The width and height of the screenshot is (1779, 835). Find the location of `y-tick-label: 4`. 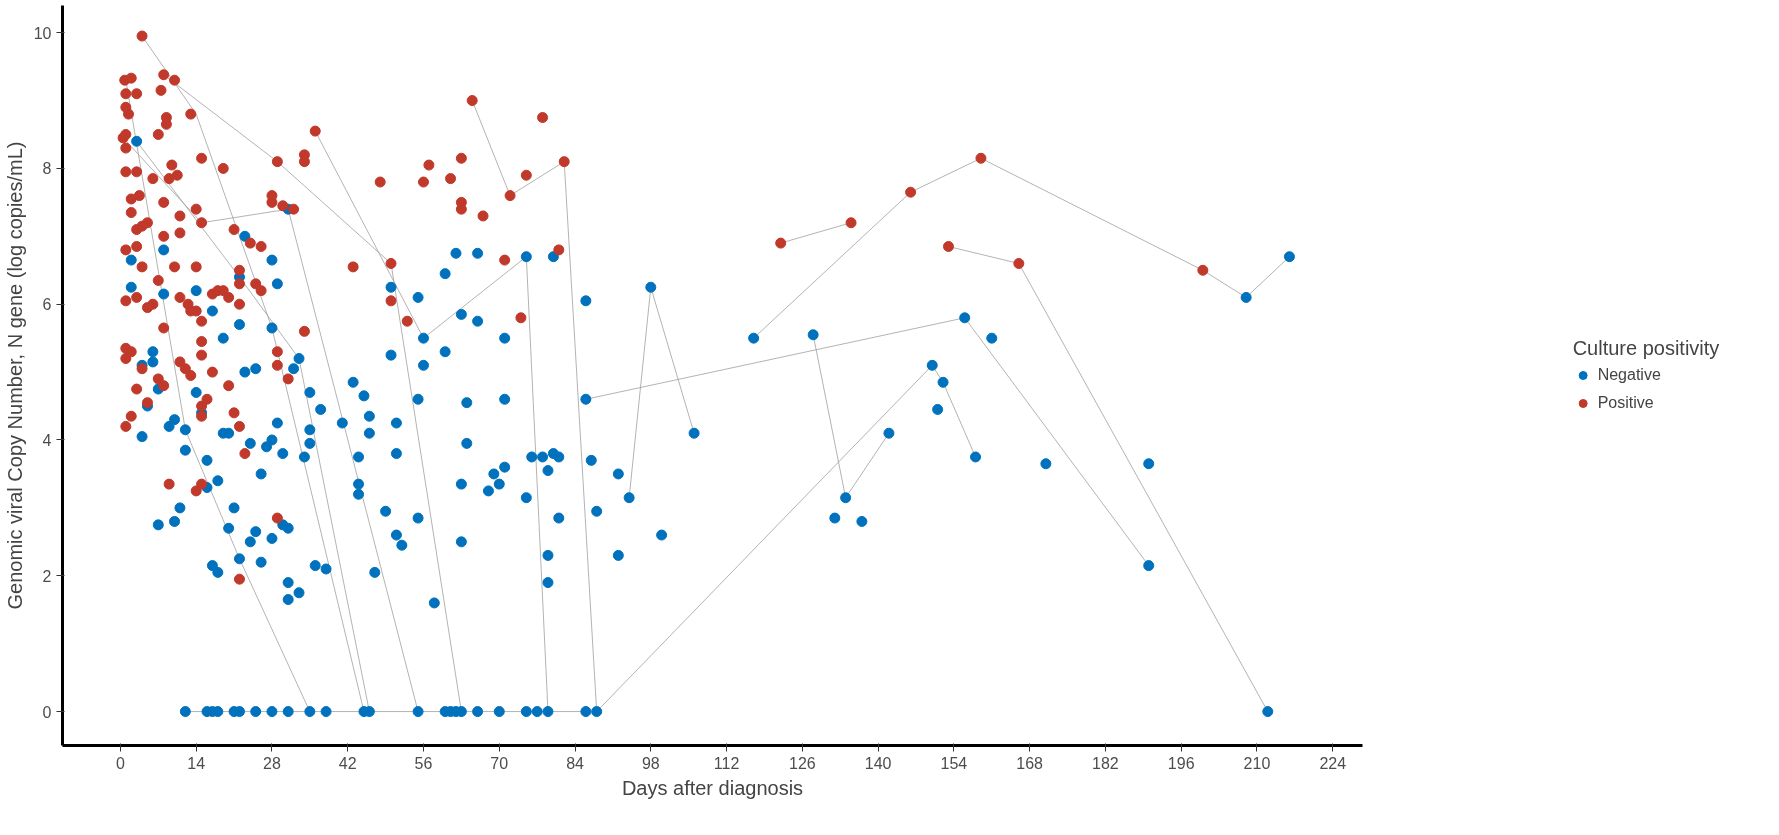

y-tick-label: 4 is located at coordinates (47, 440).